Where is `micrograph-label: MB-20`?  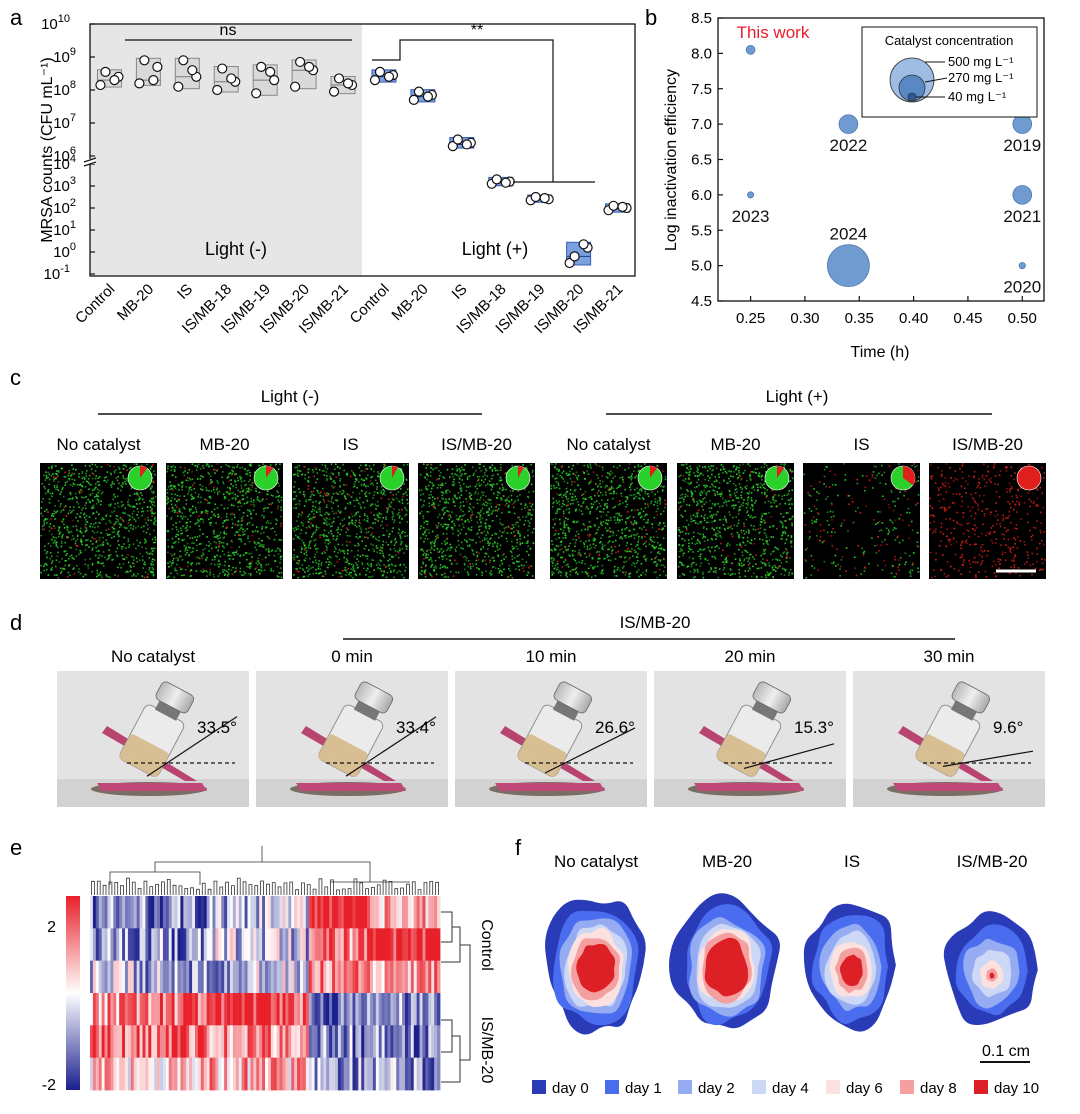
micrograph-label: MB-20 is located at coordinates (224, 444).